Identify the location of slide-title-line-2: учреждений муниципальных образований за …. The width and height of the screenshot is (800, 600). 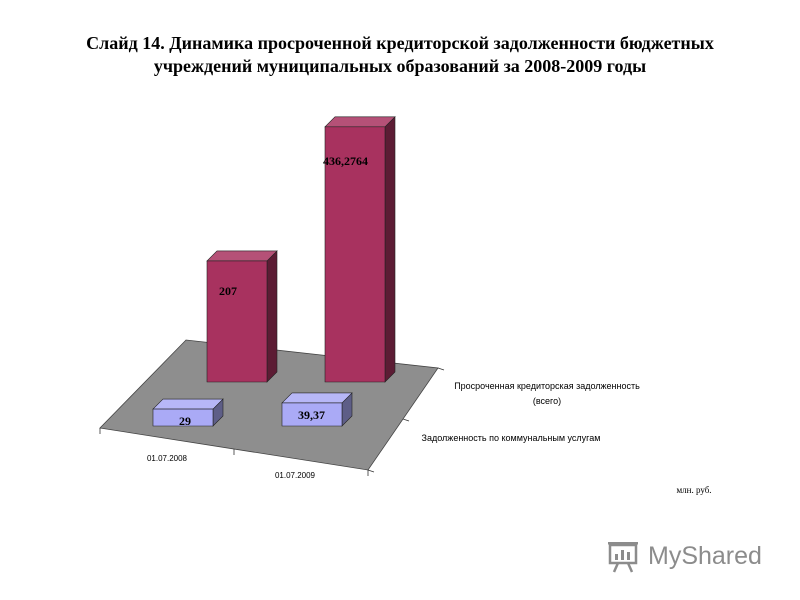
(400, 66).